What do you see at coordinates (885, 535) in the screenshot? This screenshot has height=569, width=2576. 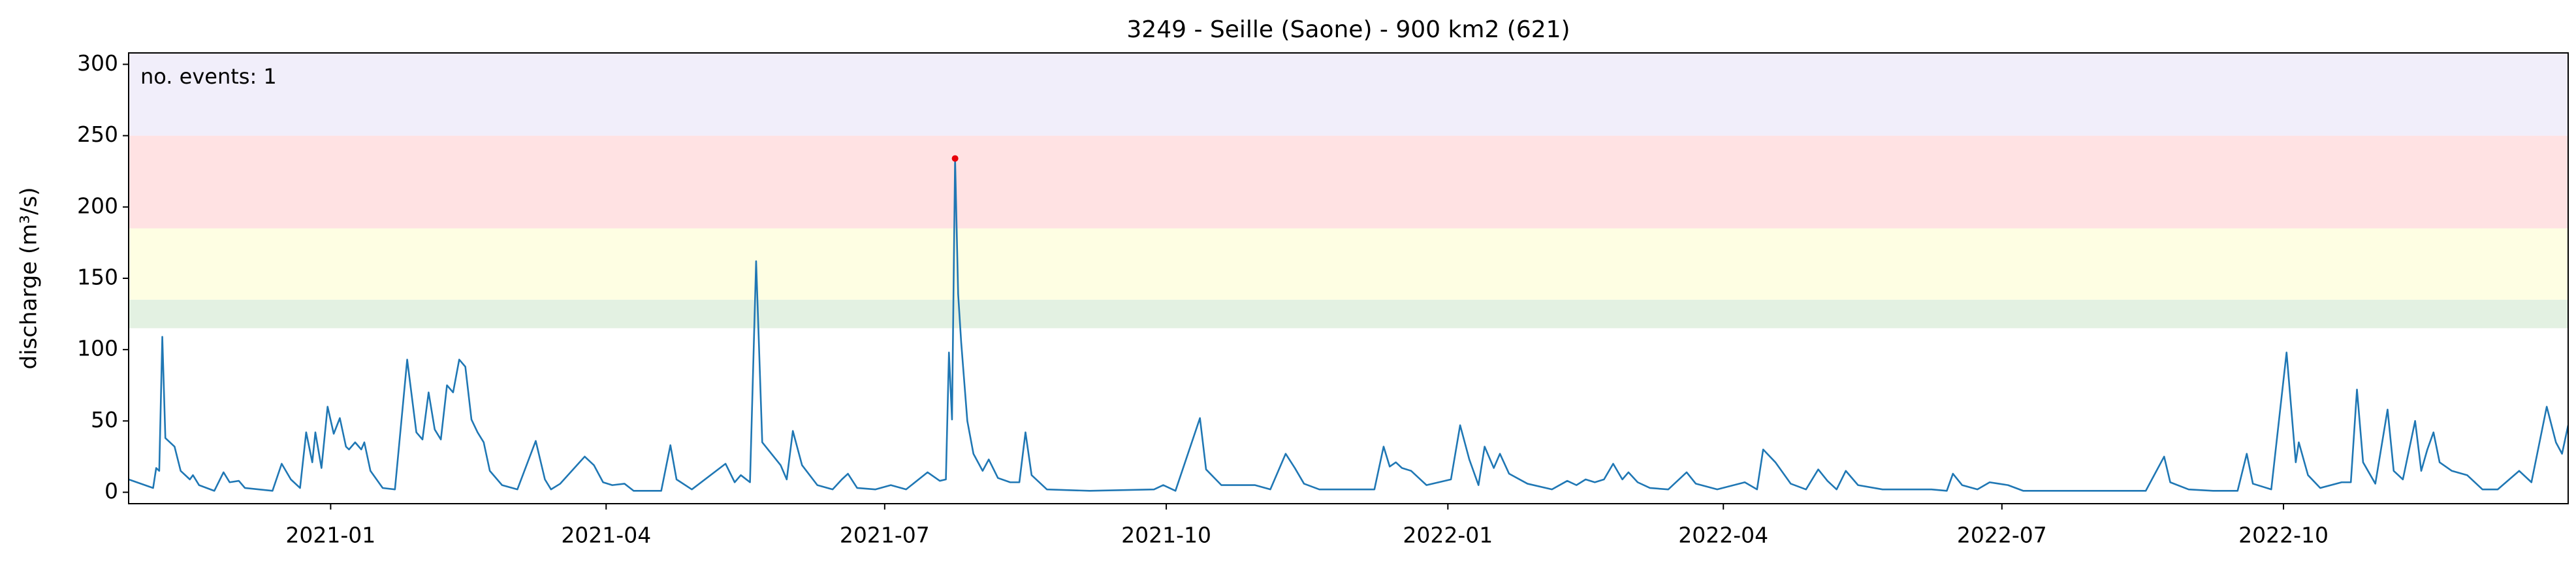 I see `x-tick-label: 2021-07` at bounding box center [885, 535].